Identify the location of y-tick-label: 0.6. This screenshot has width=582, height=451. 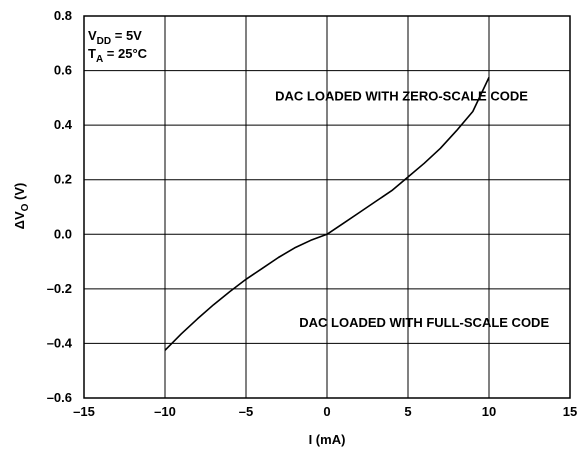
(63, 70).